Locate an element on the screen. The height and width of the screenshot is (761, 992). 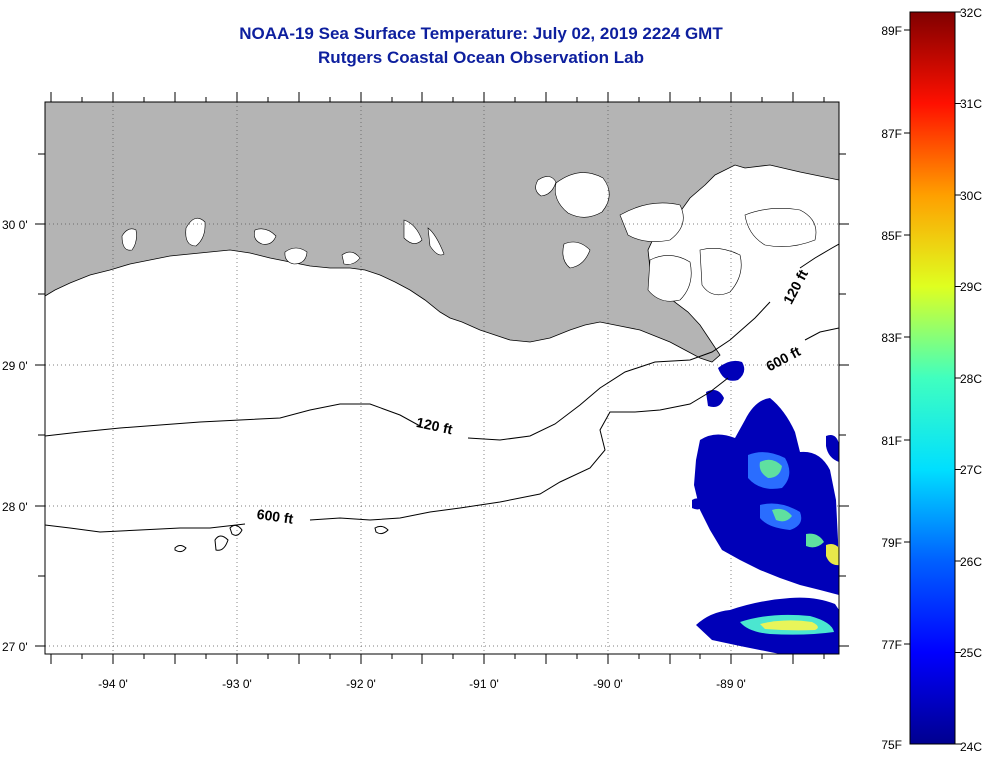
contour-label-120: 120 ft is located at coordinates (434, 425).